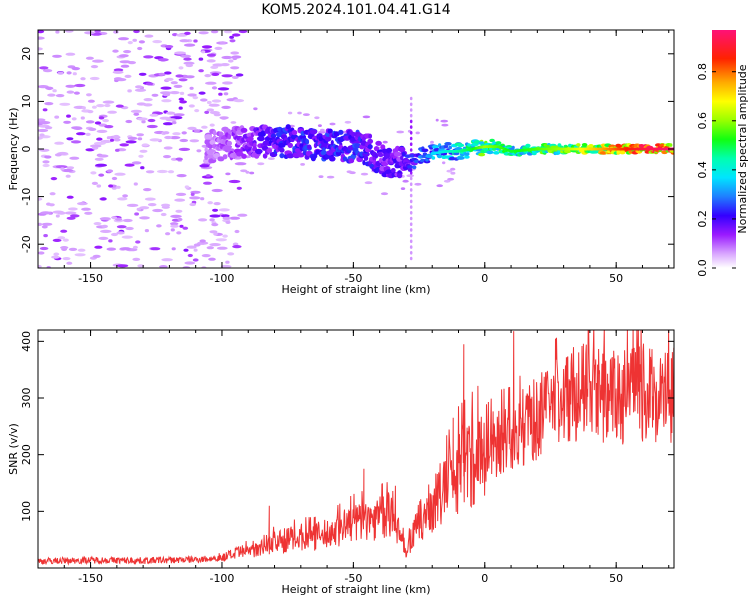 The image size is (750, 600). Describe the element at coordinates (26, 511) in the screenshot. I see `y-tick-label: 100` at that location.